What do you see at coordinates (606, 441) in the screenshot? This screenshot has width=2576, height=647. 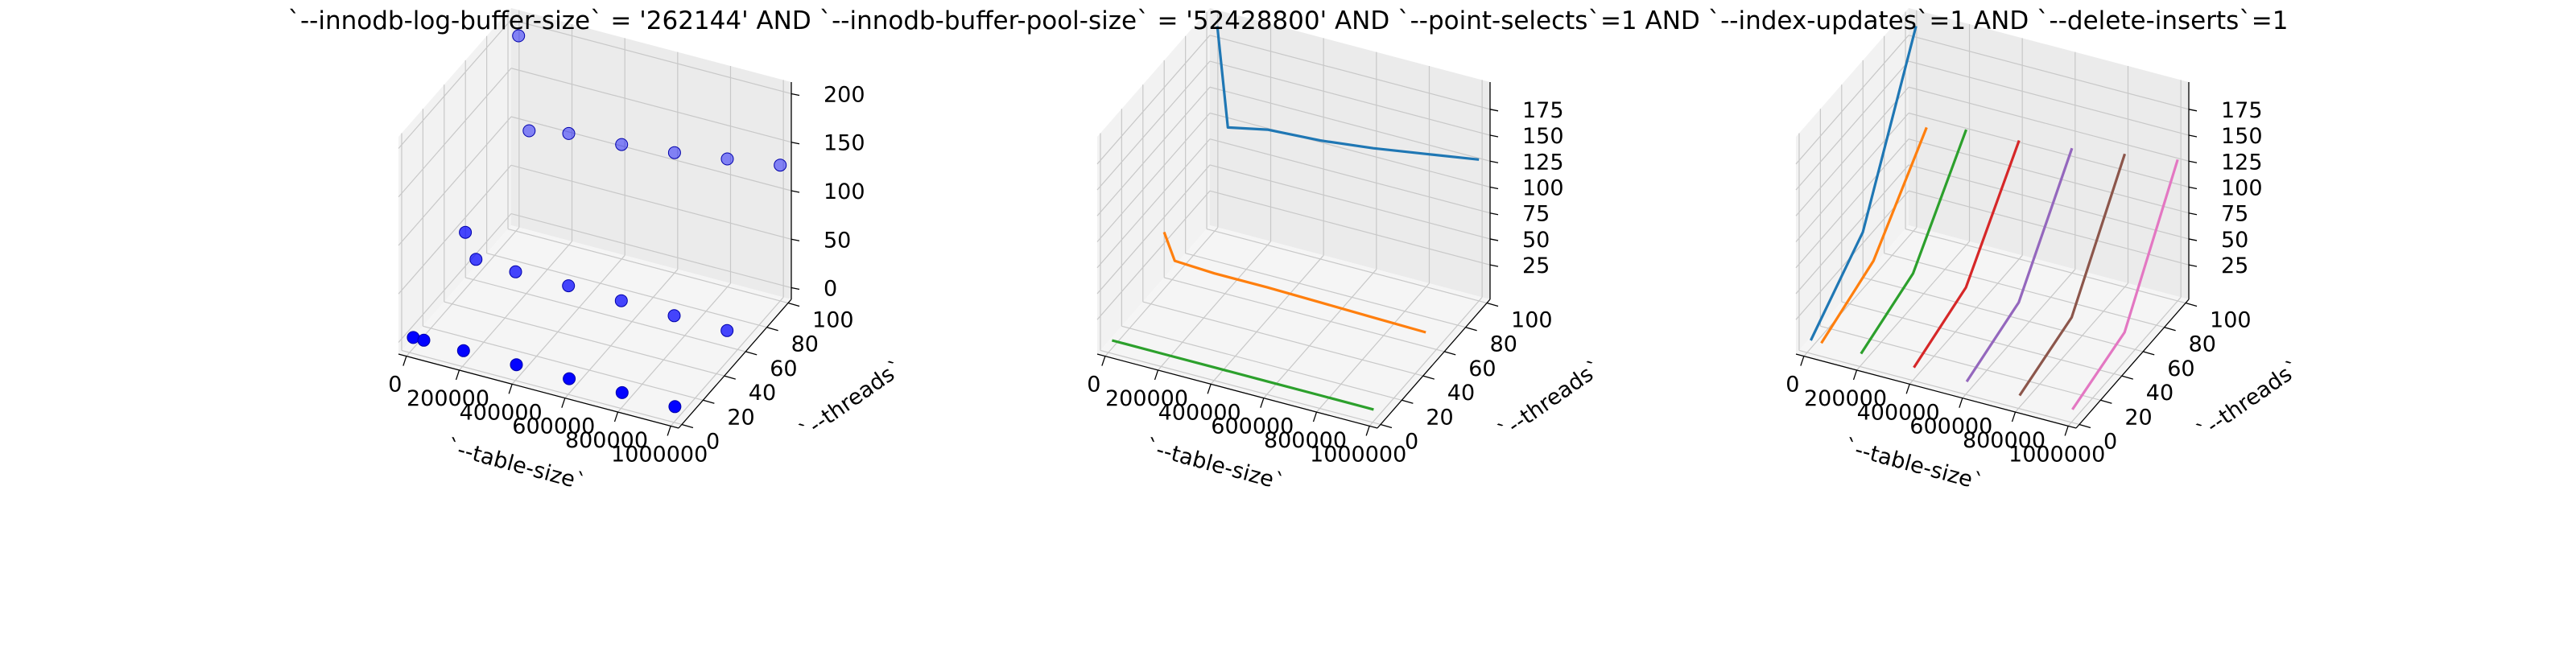 I see `x-tick-label: 800000` at bounding box center [606, 441].